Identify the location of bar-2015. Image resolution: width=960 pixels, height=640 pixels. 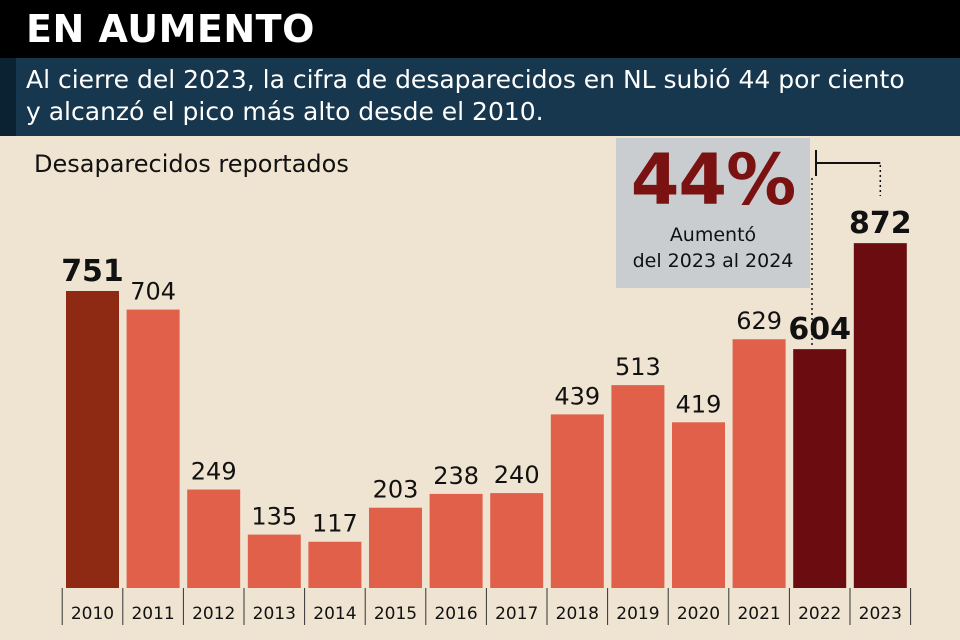
(395, 547).